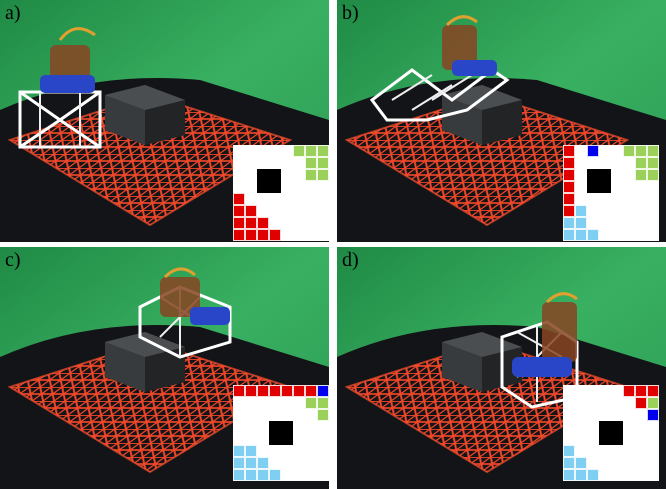 The height and width of the screenshot is (489, 666). Describe the element at coordinates (350, 13) in the screenshot. I see `panel-label: b)` at that location.